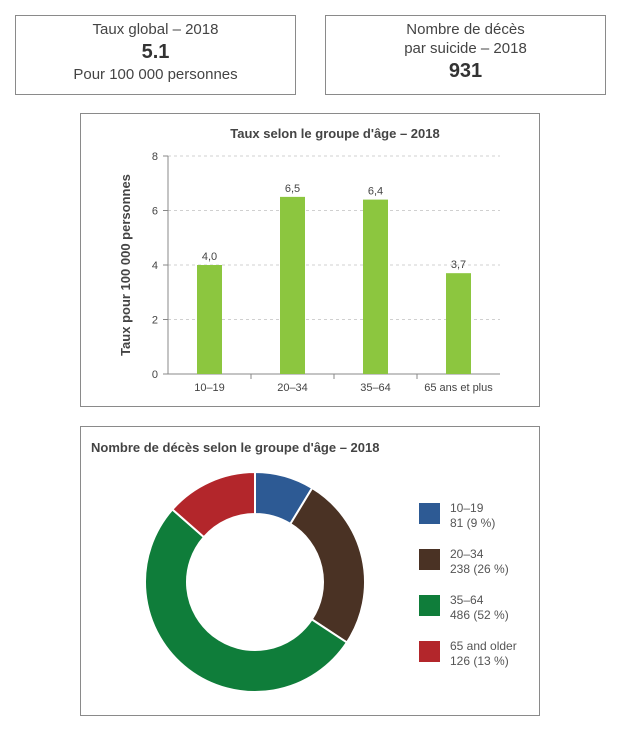 This screenshot has height=730, width=620. I want to click on suicide-deaths-card: Nombre de décès par suicide – 2018 931, so click(465, 55).